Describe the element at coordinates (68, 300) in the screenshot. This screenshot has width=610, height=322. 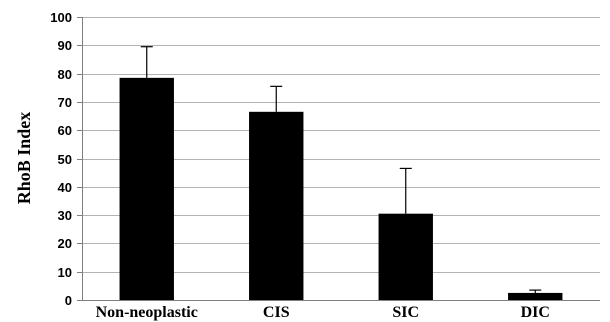
I see `y-tick-label-0: 0` at that location.